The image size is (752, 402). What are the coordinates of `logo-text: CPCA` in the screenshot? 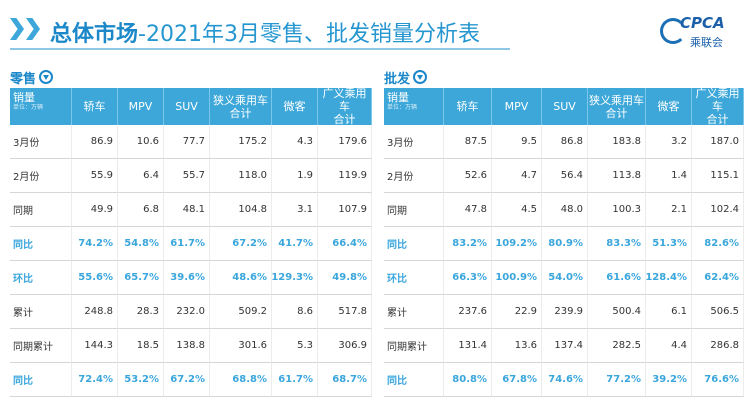 It's located at (702, 23).